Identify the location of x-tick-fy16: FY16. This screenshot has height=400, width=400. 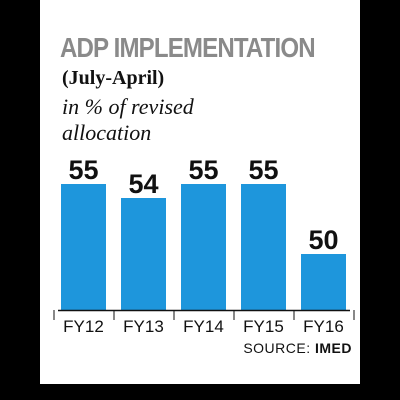
(323, 326).